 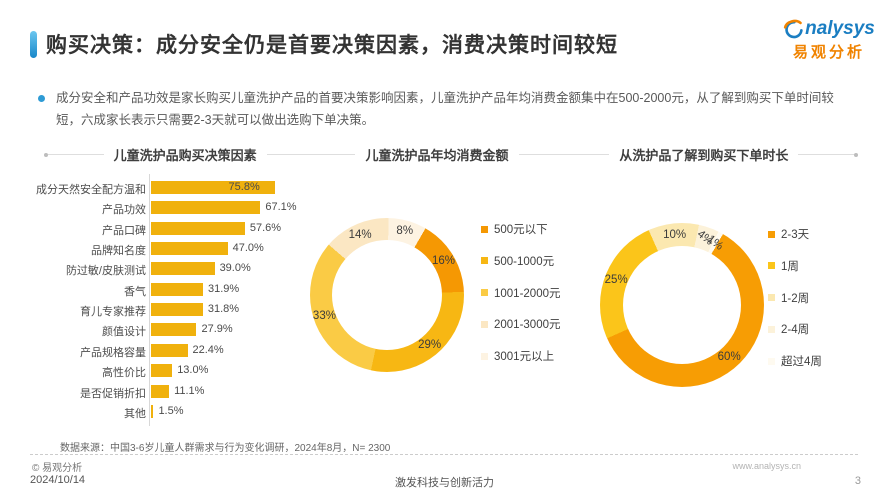 I want to click on donut-segment-value: 8%, so click(x=405, y=231).